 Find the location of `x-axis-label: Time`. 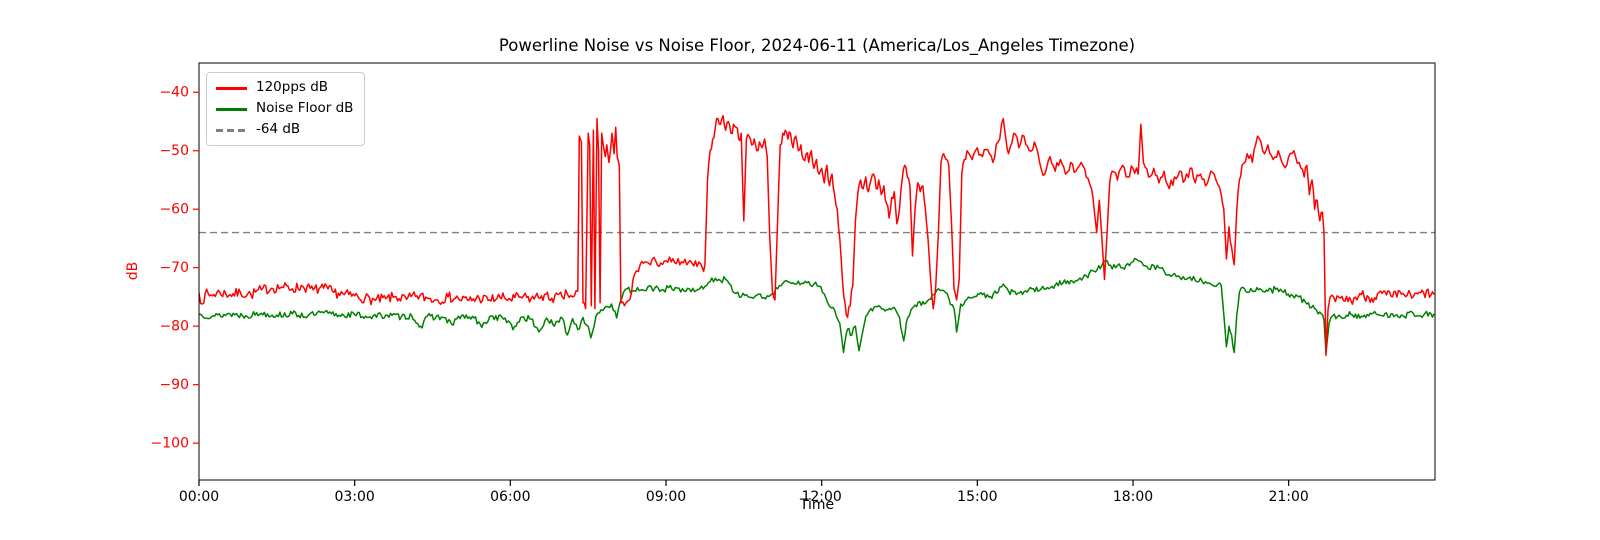

x-axis-label: Time is located at coordinates (817, 505).